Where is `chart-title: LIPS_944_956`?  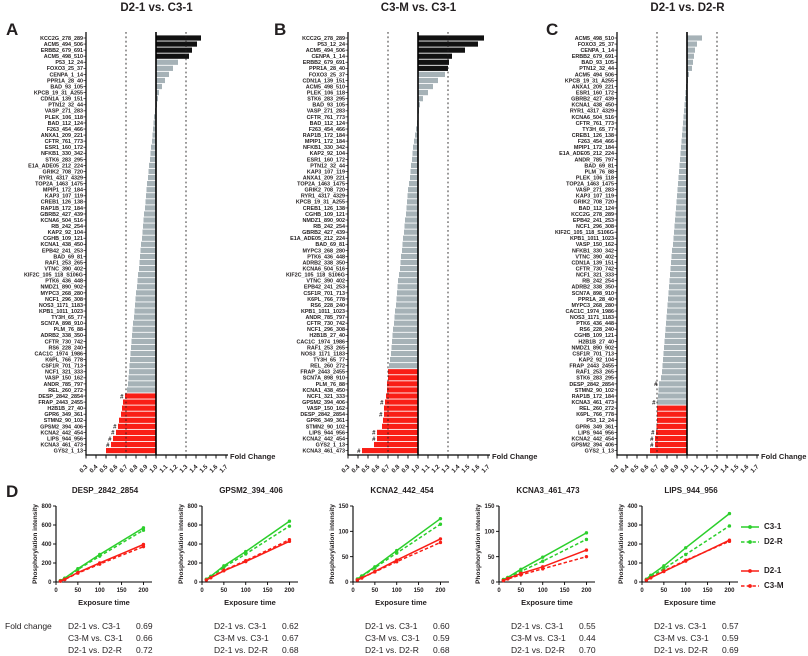 chart-title: LIPS_944_956 is located at coordinates (691, 490).